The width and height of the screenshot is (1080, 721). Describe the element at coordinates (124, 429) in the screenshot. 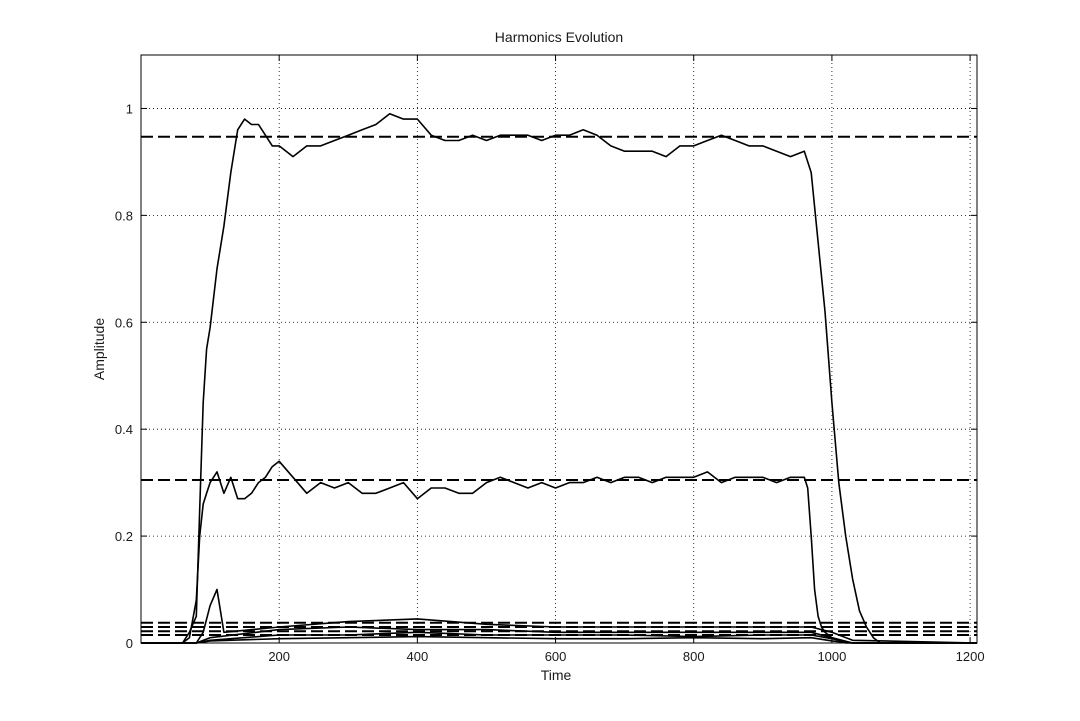

I see `y-tick-label: 0.4` at that location.